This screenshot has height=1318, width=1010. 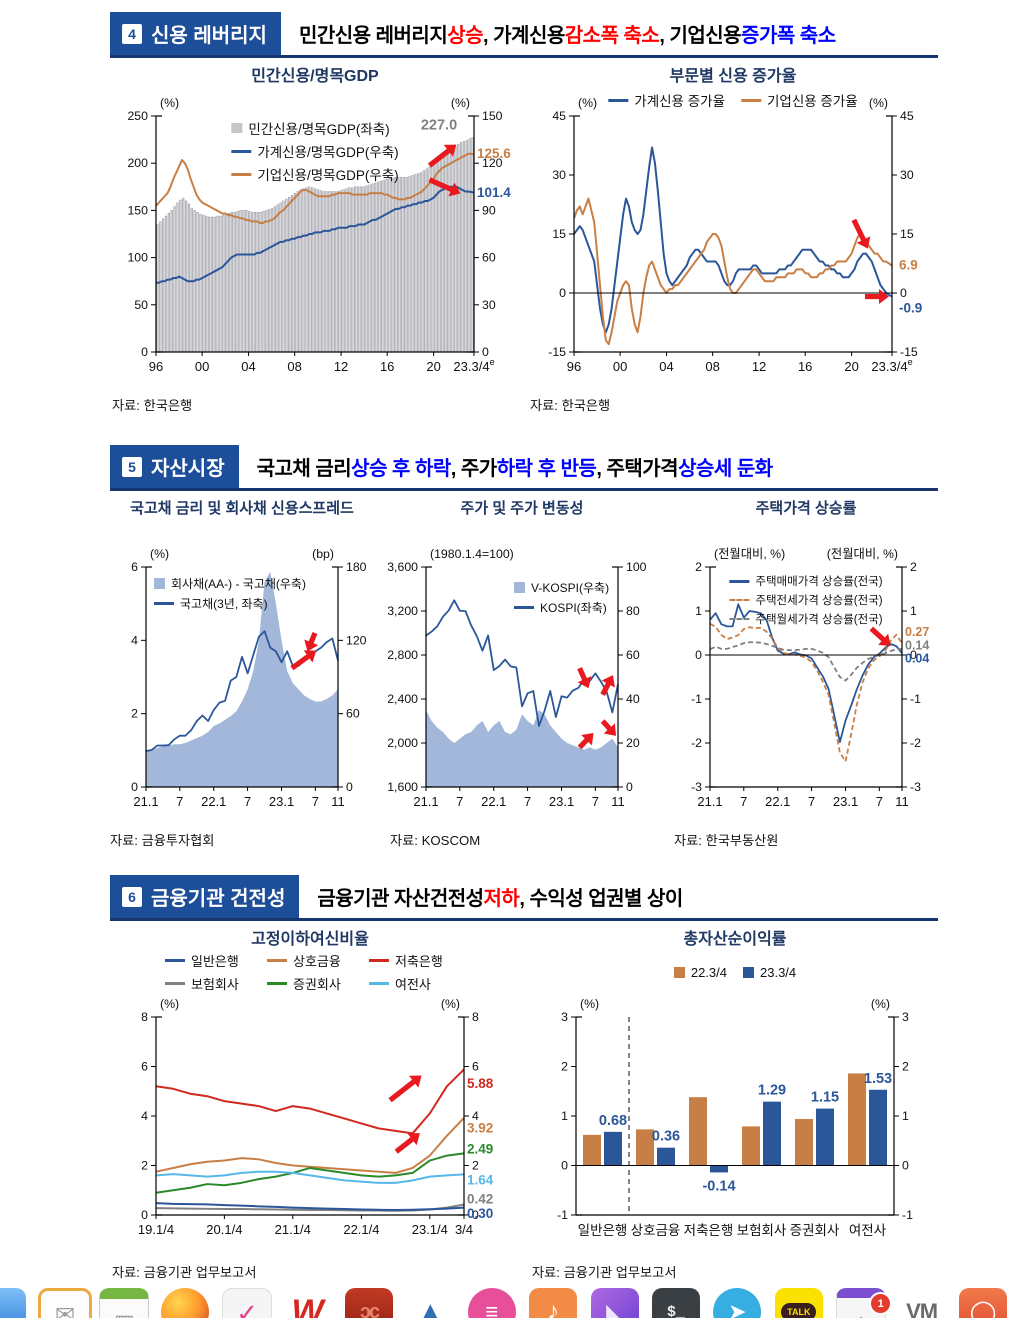 I want to click on taskbar: ✉▦ ✓ Wɔc ▲ ≡ ♪ ◣ $_ ➤ TALK ⌂1 VM ◯, so click(x=505, y=1302).